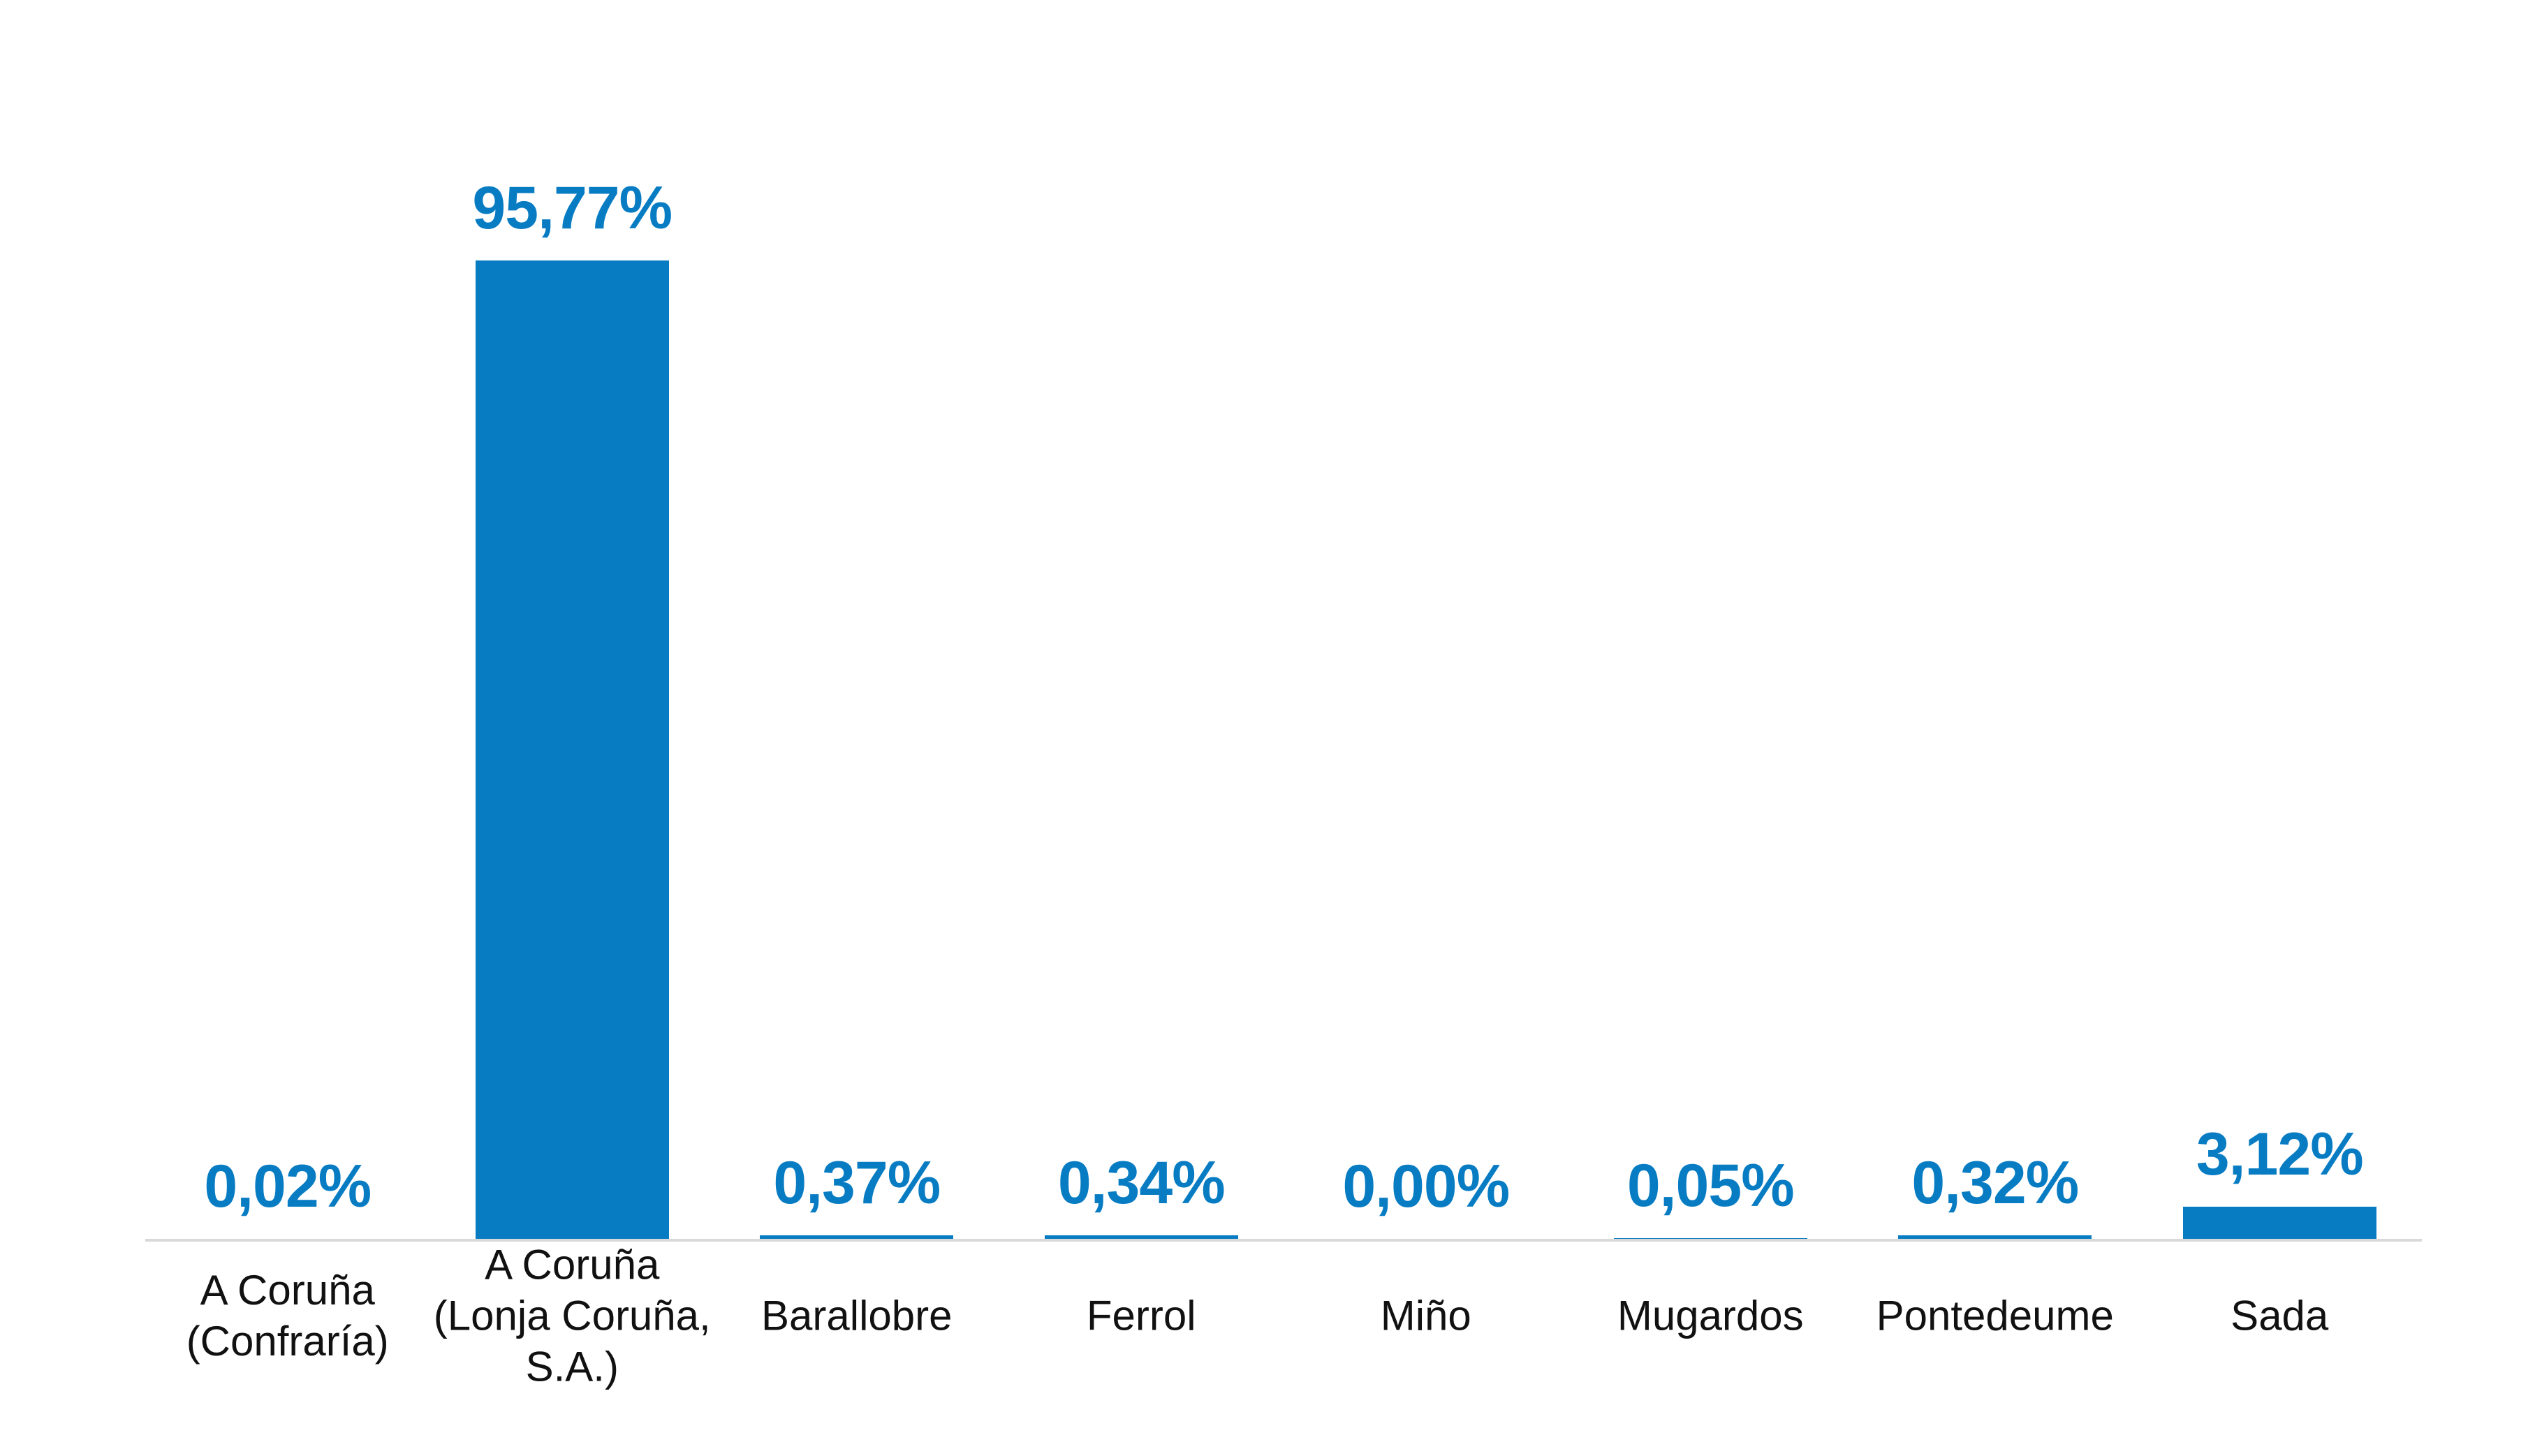 This screenshot has height=1456, width=2535. I want to click on category-label: Barallobre, so click(857, 1316).